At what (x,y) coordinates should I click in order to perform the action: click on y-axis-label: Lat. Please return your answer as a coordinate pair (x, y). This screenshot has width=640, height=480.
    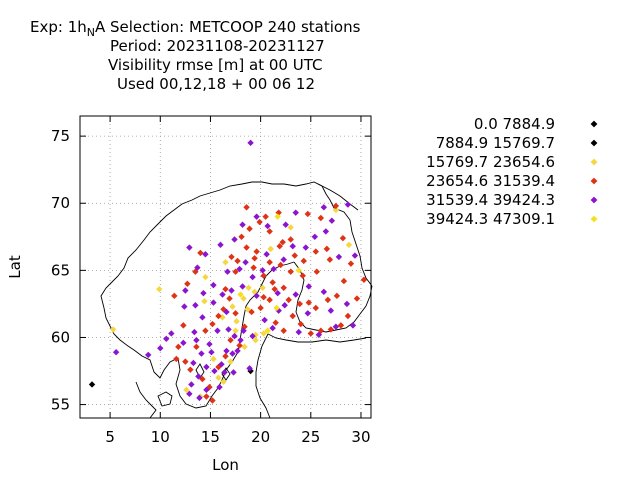
    Looking at the image, I should click on (15, 267).